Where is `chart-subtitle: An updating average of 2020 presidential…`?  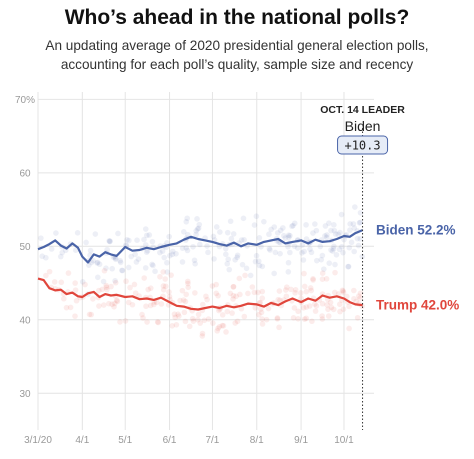 chart-subtitle: An updating average of 2020 presidential… is located at coordinates (237, 55).